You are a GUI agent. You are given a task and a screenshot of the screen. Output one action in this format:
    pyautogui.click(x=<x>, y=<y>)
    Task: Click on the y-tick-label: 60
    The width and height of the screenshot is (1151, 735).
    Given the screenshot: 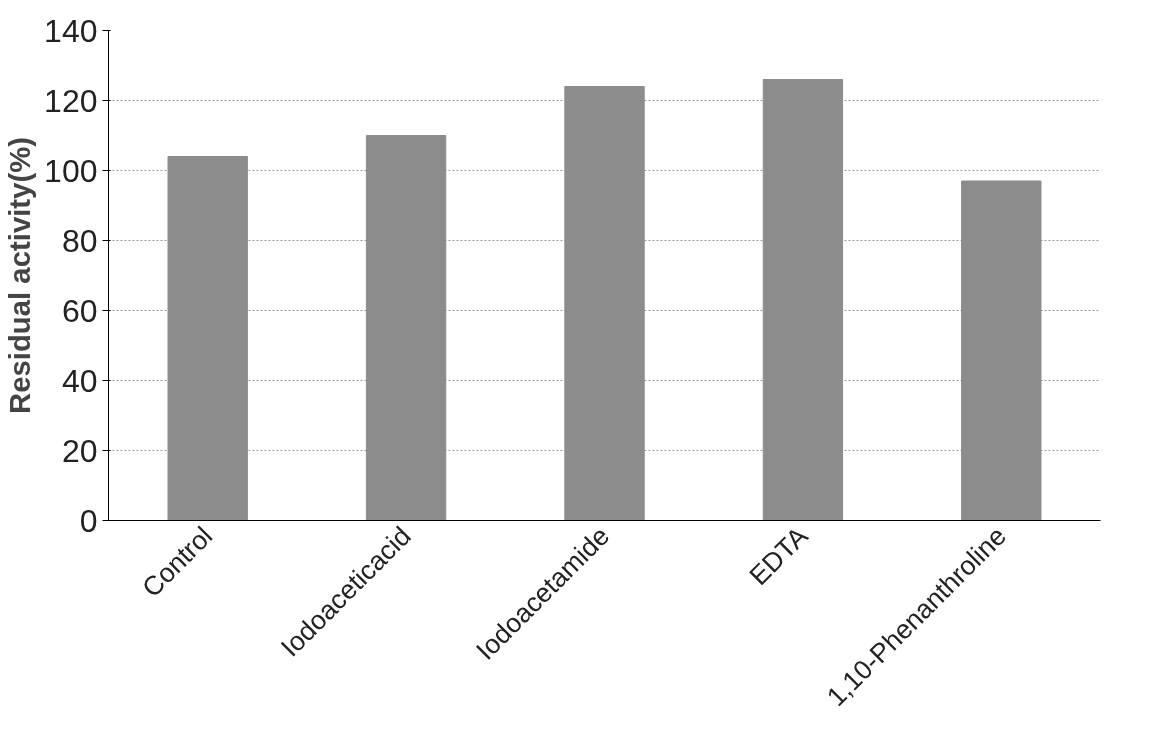 What is the action you would take?
    pyautogui.click(x=79, y=310)
    